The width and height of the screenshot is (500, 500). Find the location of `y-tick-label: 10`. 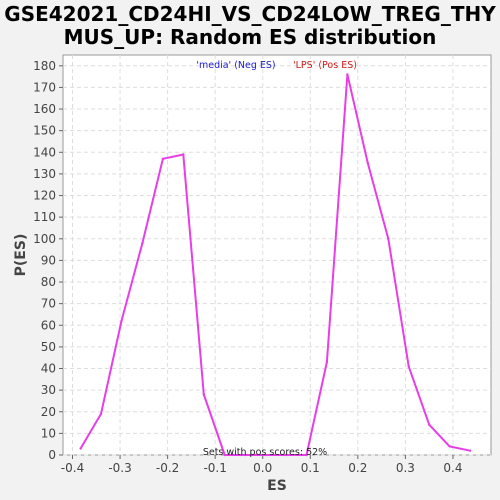

y-tick-label: 10 is located at coordinates (48, 433).